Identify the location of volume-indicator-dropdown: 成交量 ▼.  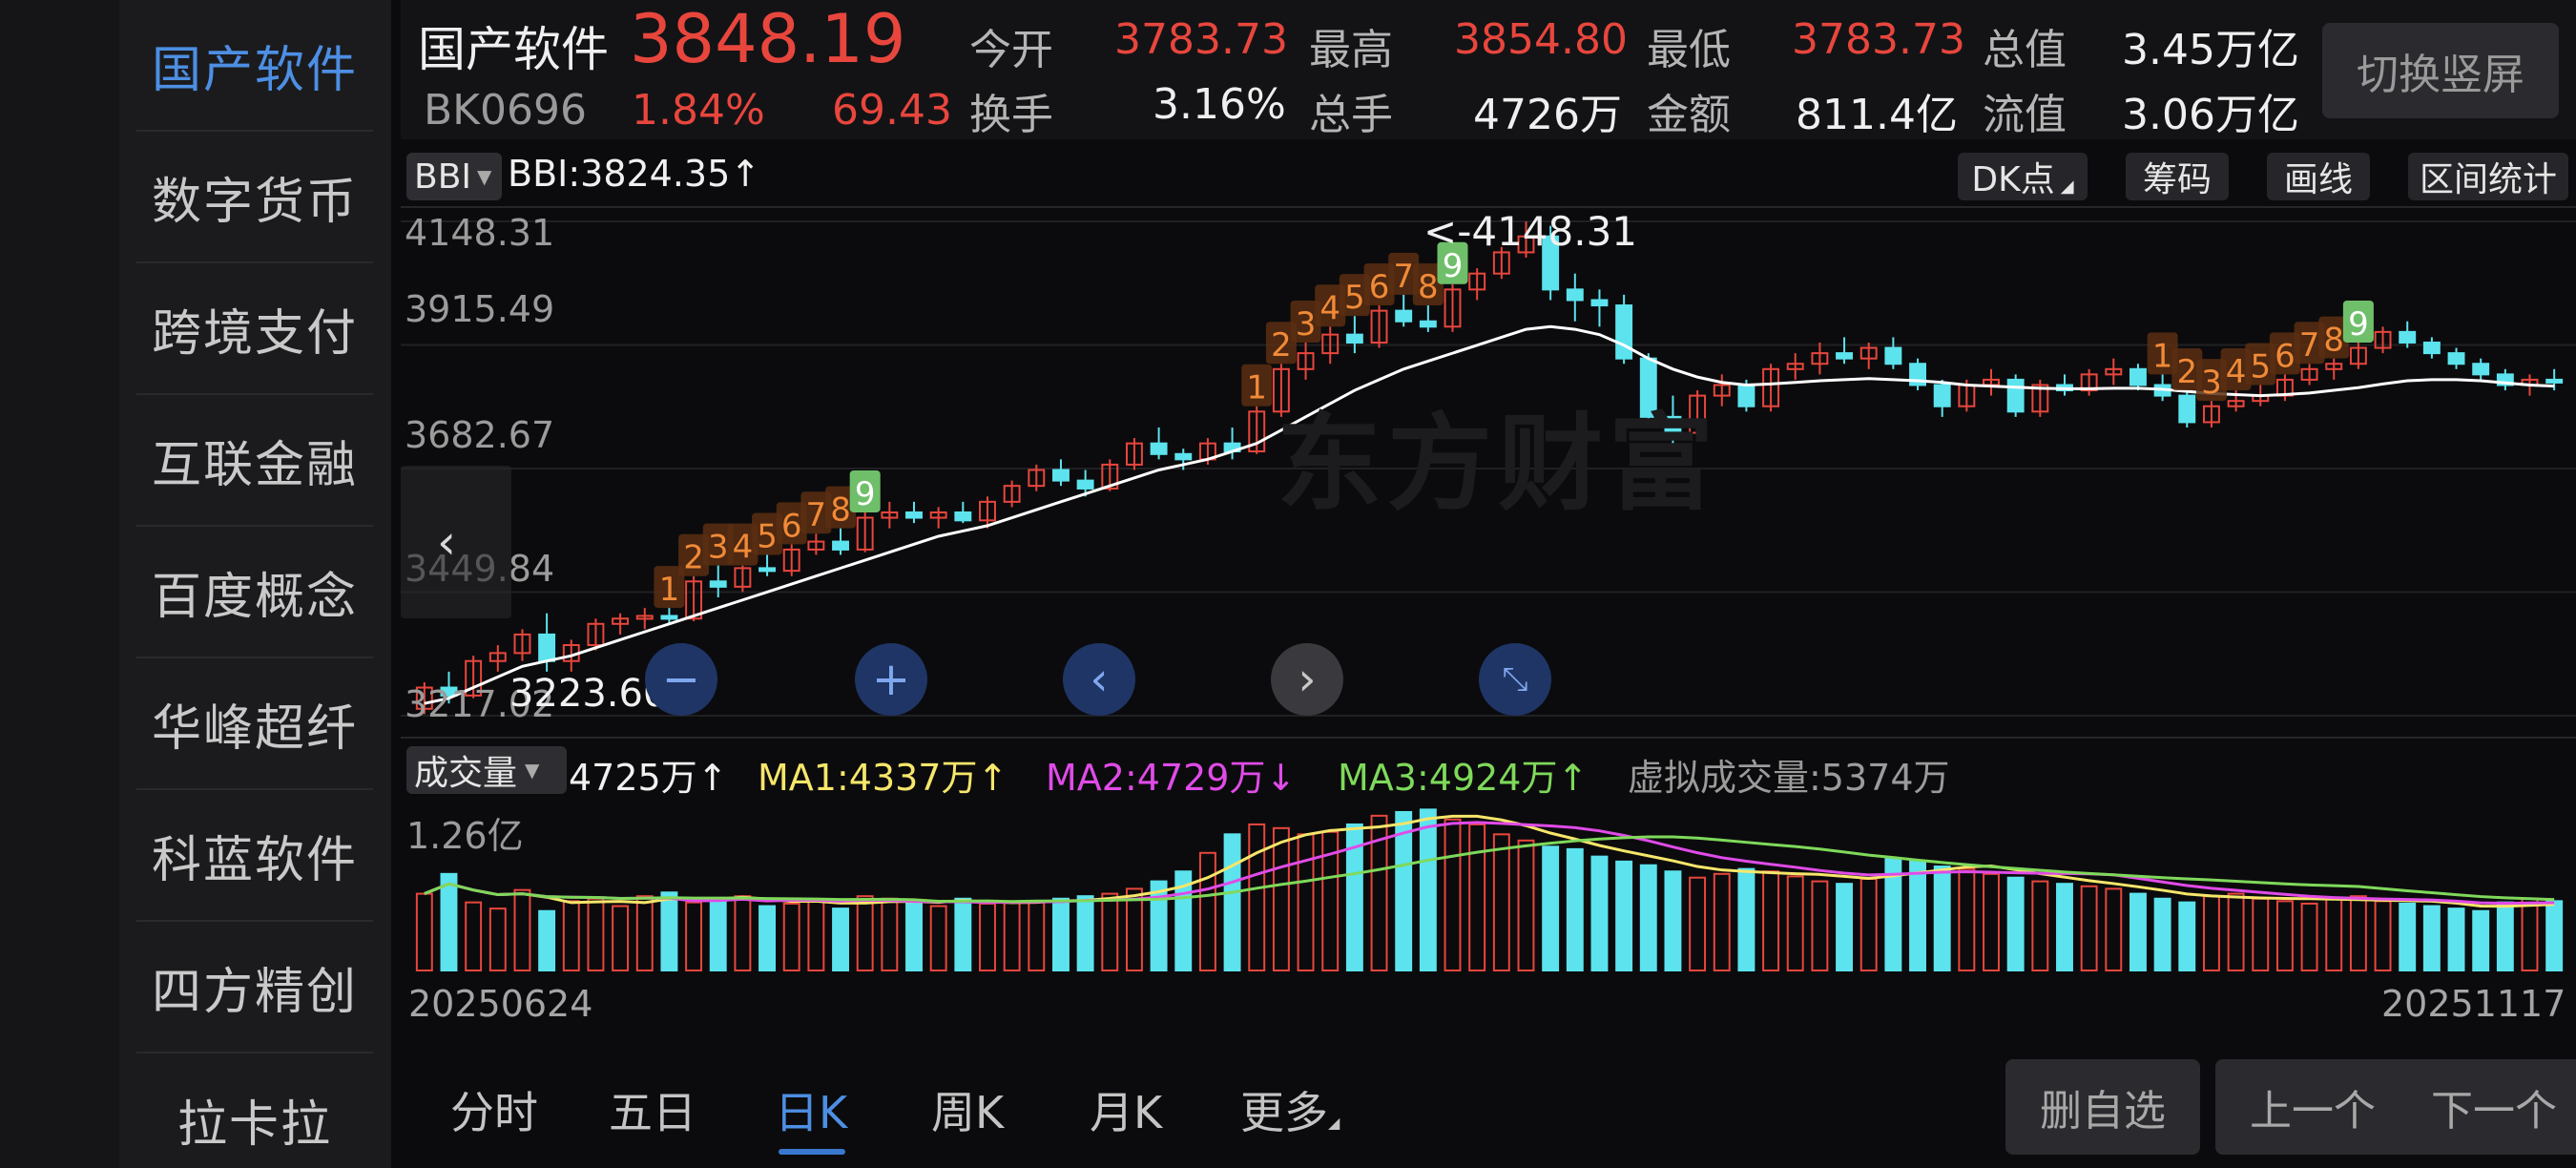
(486, 770).